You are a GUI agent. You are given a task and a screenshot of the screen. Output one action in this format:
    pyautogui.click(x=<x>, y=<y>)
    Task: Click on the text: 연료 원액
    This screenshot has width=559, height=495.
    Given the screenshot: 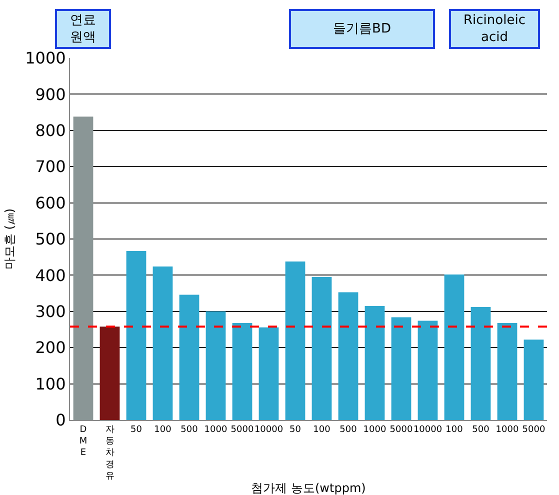 What is the action you would take?
    pyautogui.click(x=83, y=29)
    